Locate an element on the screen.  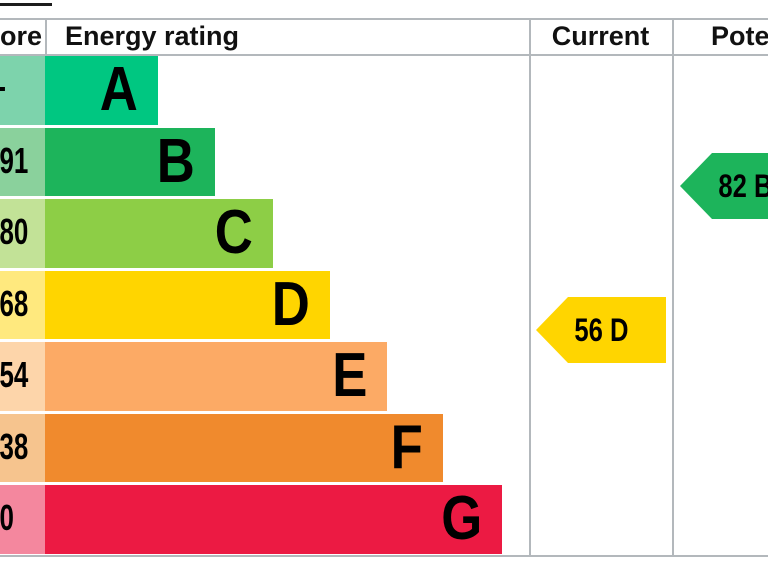
band-letter-d: D is located at coordinates (290, 304).